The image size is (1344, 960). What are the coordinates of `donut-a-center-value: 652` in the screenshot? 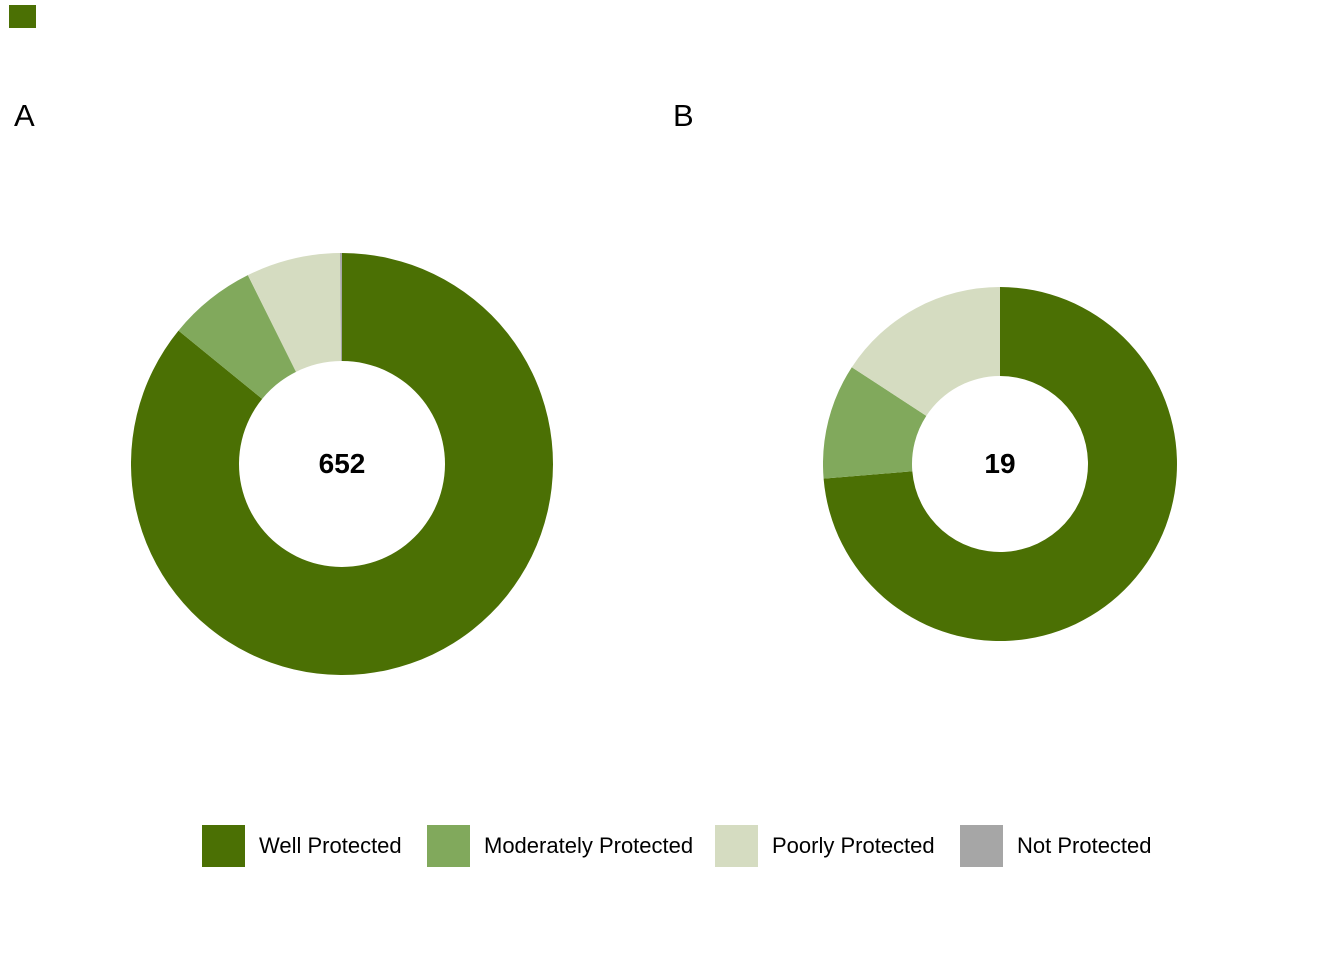 It's located at (342, 463).